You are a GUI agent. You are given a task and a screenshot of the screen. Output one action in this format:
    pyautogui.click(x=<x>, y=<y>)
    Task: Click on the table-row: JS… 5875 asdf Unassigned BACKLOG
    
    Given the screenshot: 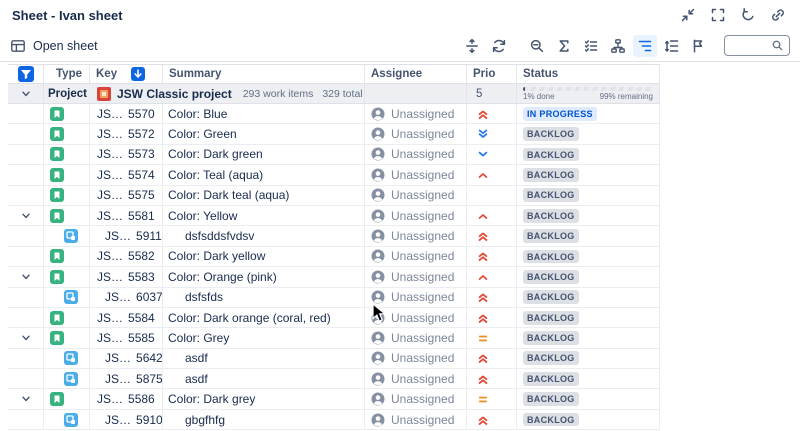 What is the action you would take?
    pyautogui.click(x=334, y=379)
    